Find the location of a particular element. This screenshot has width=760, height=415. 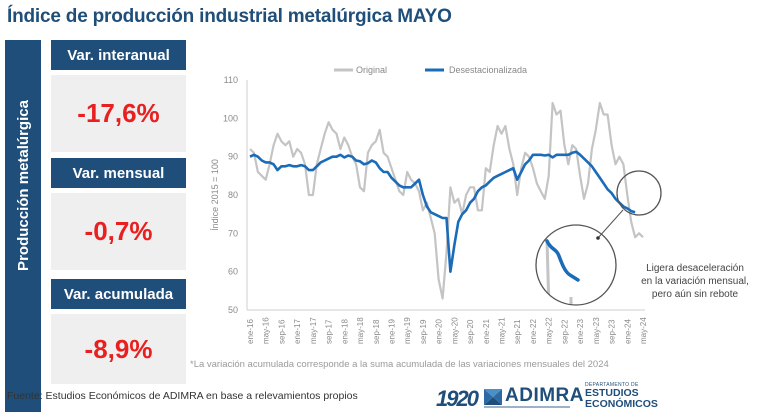

callout-big-circle is located at coordinates (576, 265).